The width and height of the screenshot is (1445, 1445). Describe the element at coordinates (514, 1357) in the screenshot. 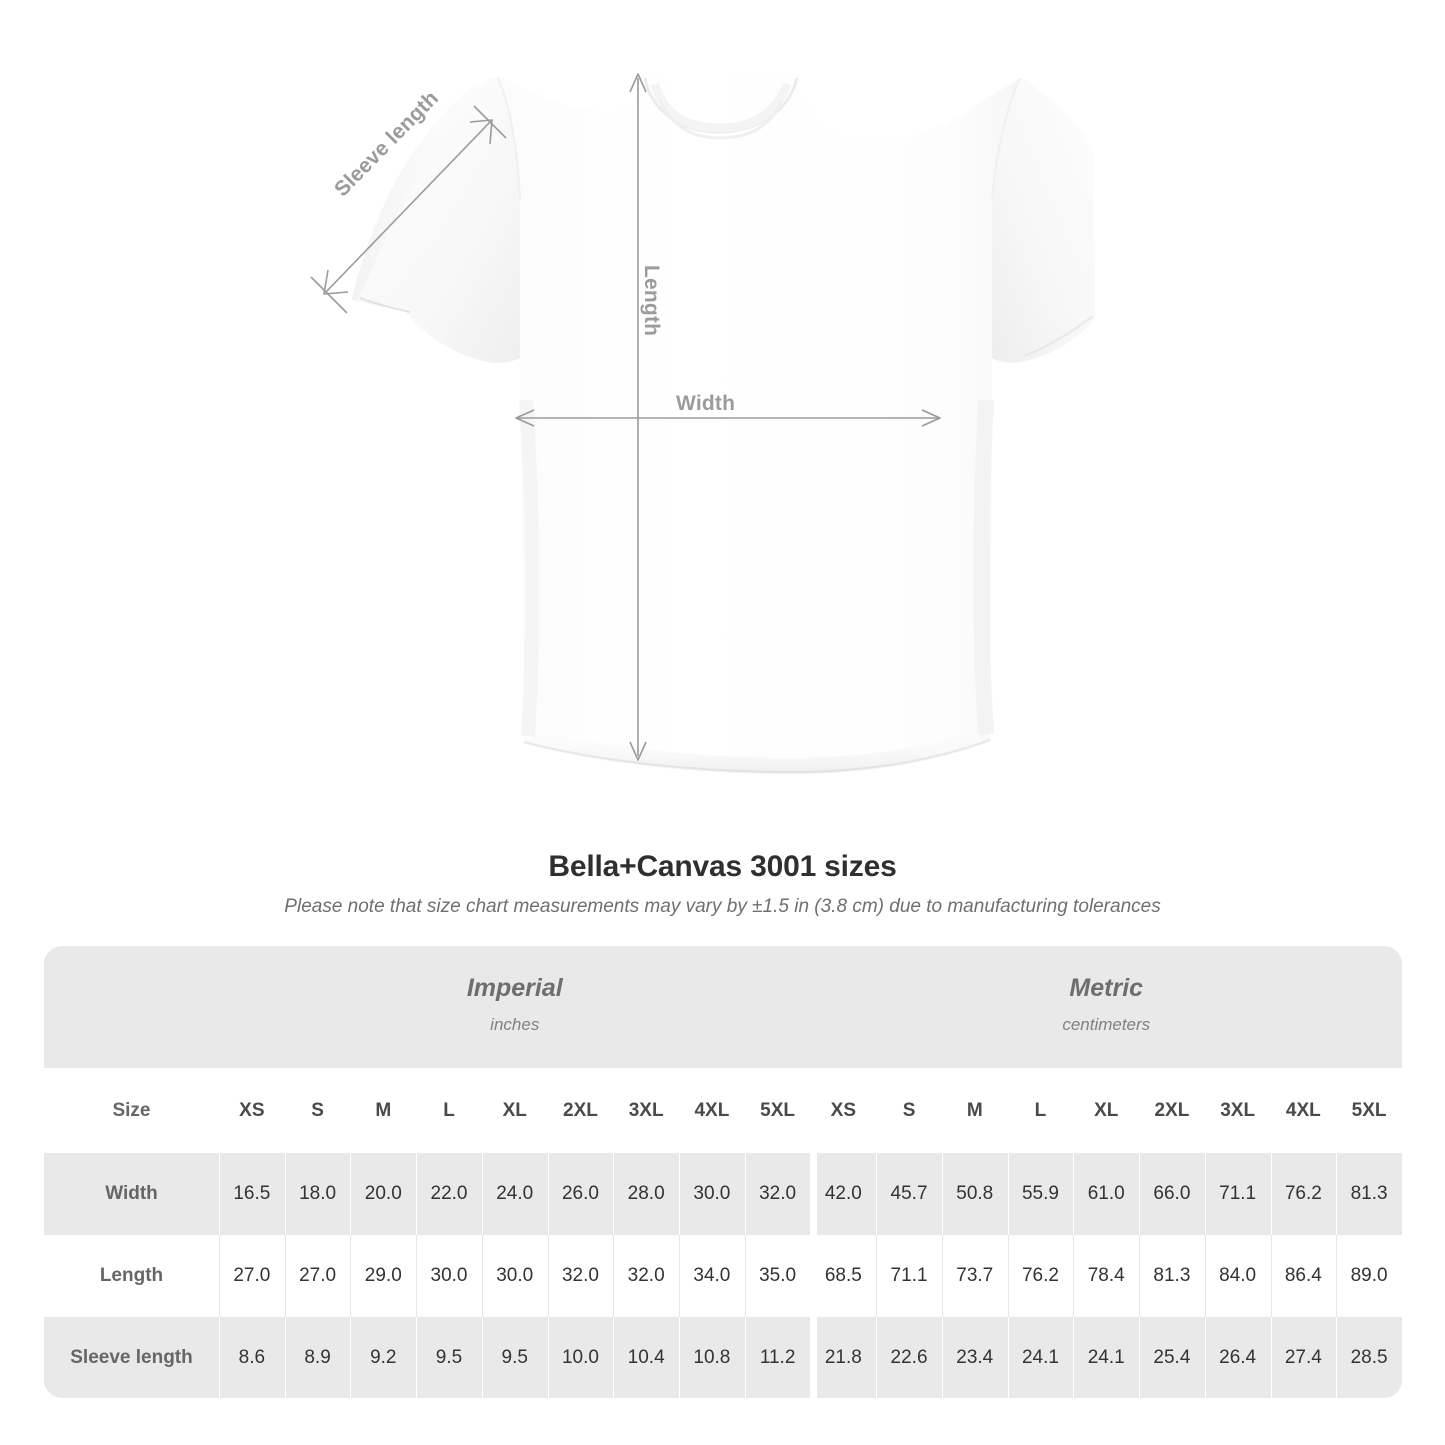

I see `cell-sleeve-imperial-xl: 9.5` at that location.